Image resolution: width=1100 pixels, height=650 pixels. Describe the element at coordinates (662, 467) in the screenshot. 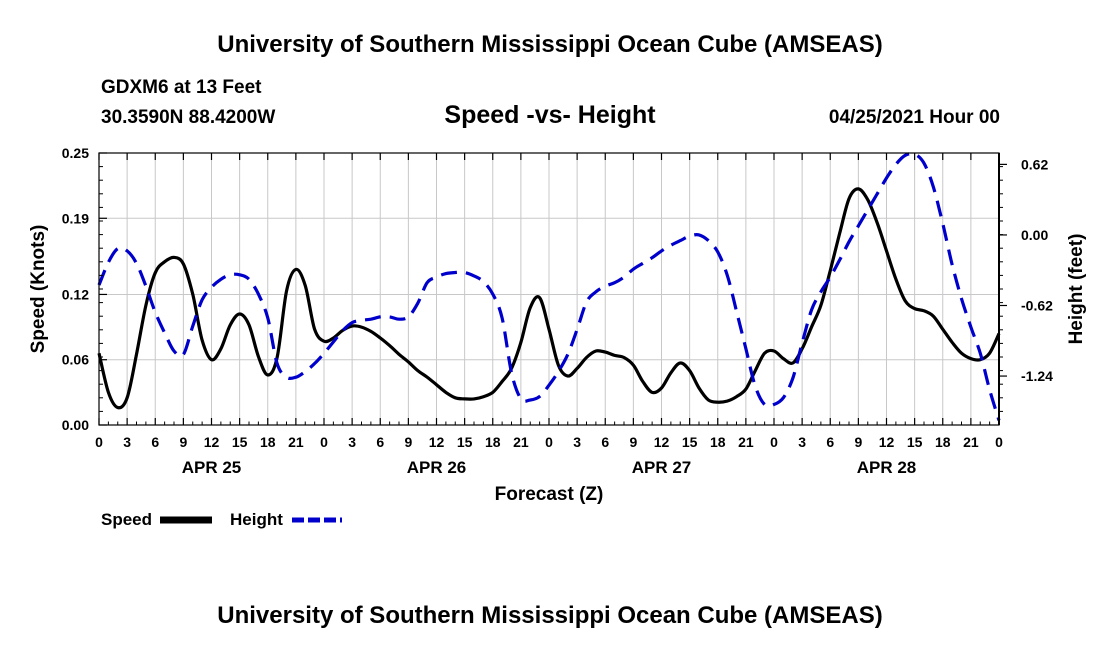

I see `date-label: APR 27` at that location.